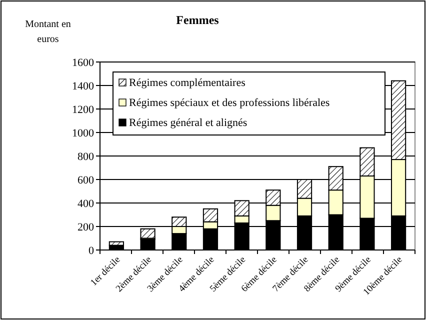  I want to click on legend-label: Régimes complémentaires, so click(187, 83).